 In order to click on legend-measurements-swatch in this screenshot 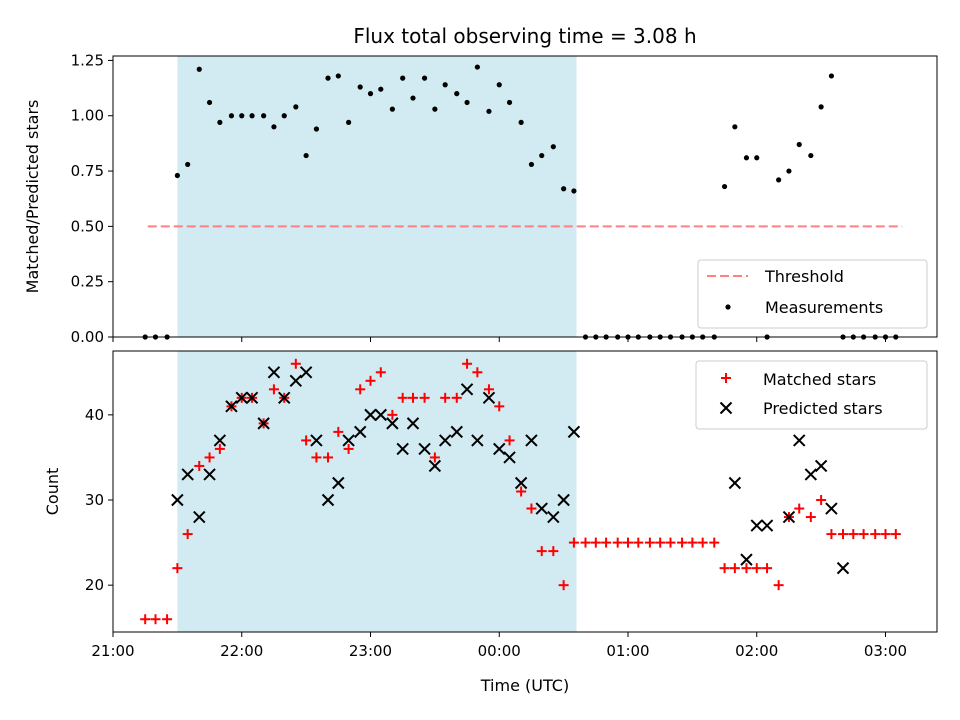, I will do `click(728, 307)`.